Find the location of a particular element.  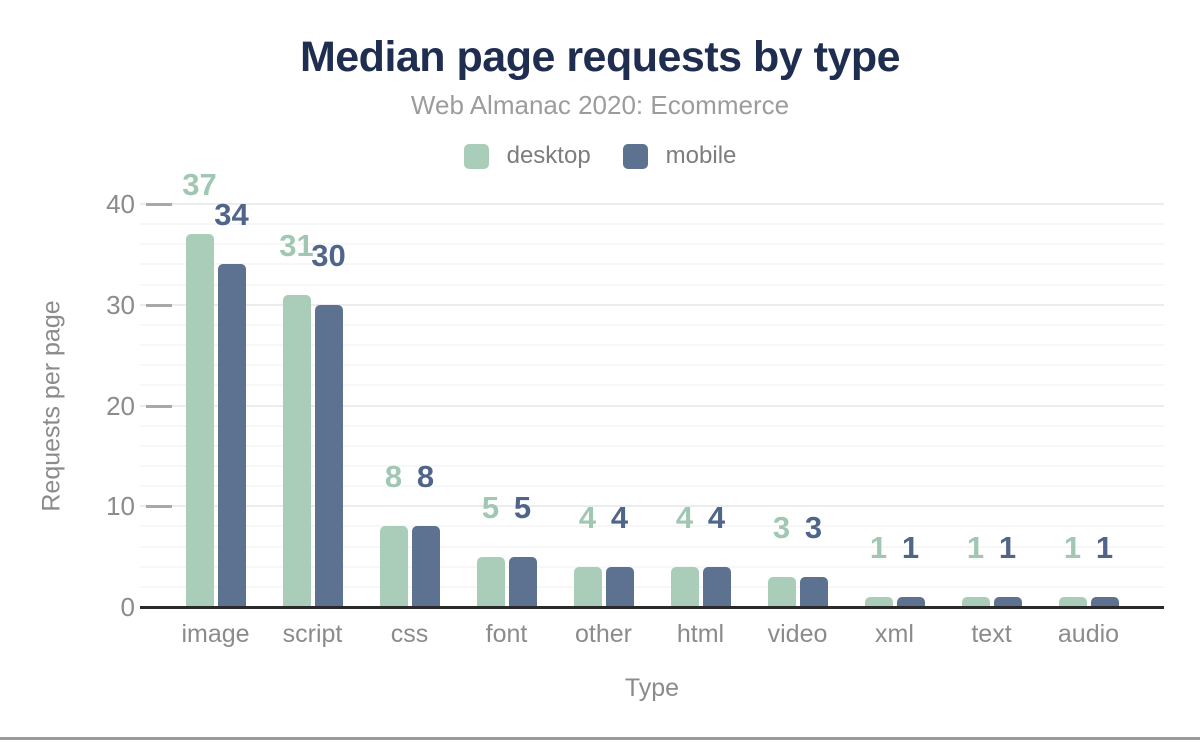

bar-mobile-xml is located at coordinates (910, 601).